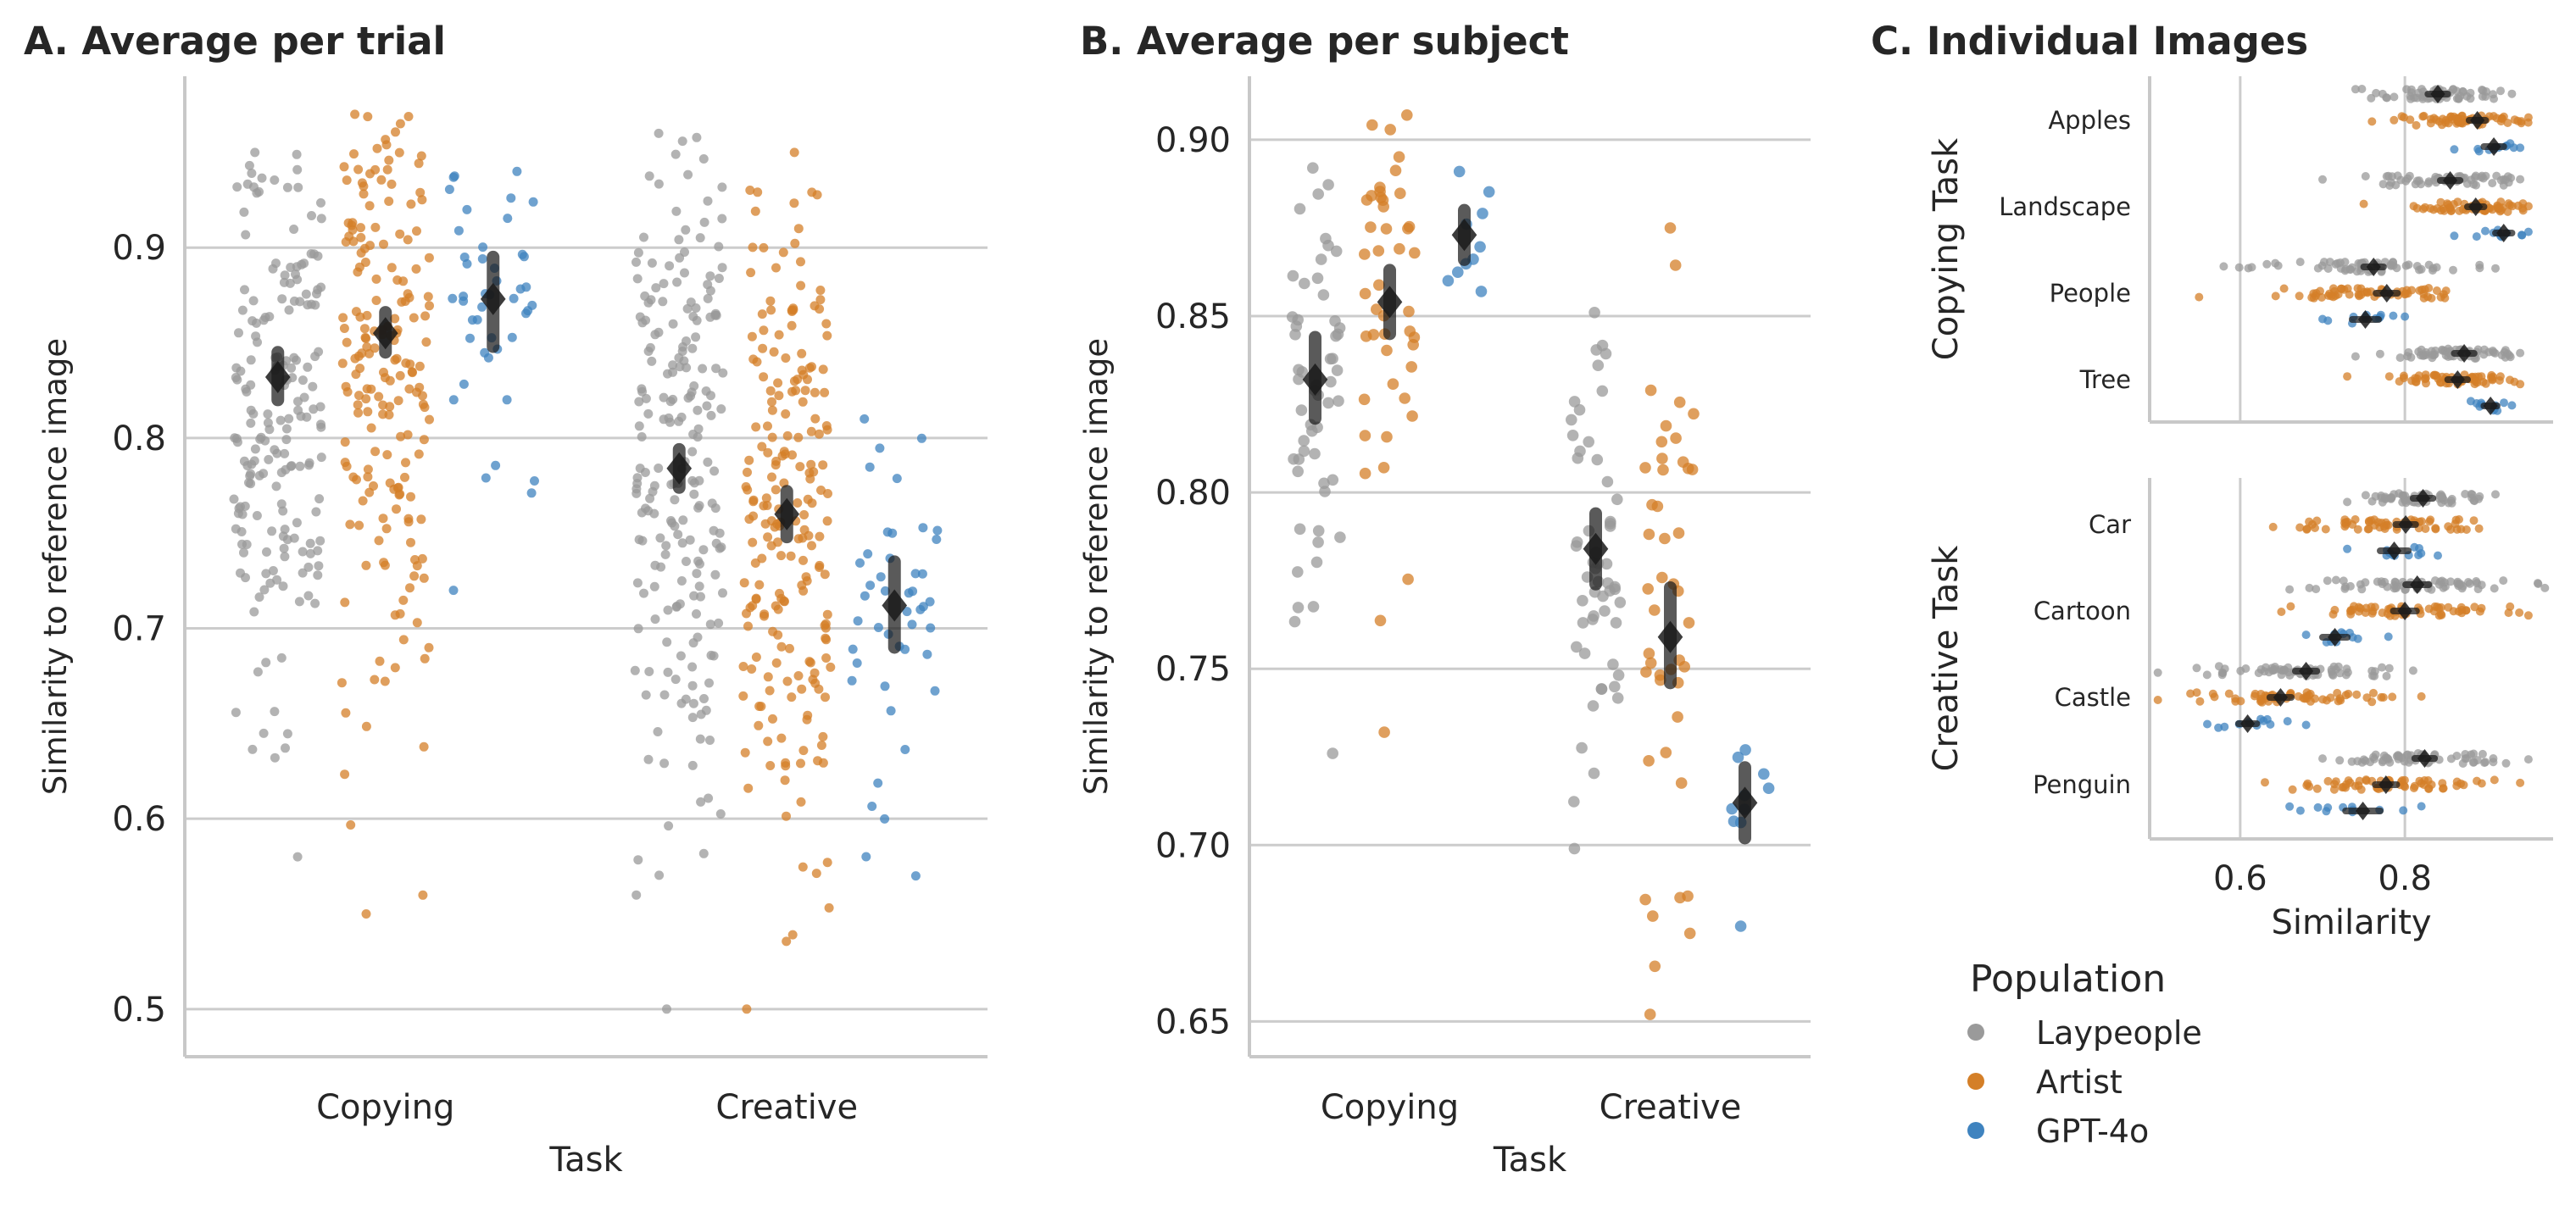  Describe the element at coordinates (2119, 1033) in the screenshot. I see `legend-label-laypeople: Laypeople` at that location.